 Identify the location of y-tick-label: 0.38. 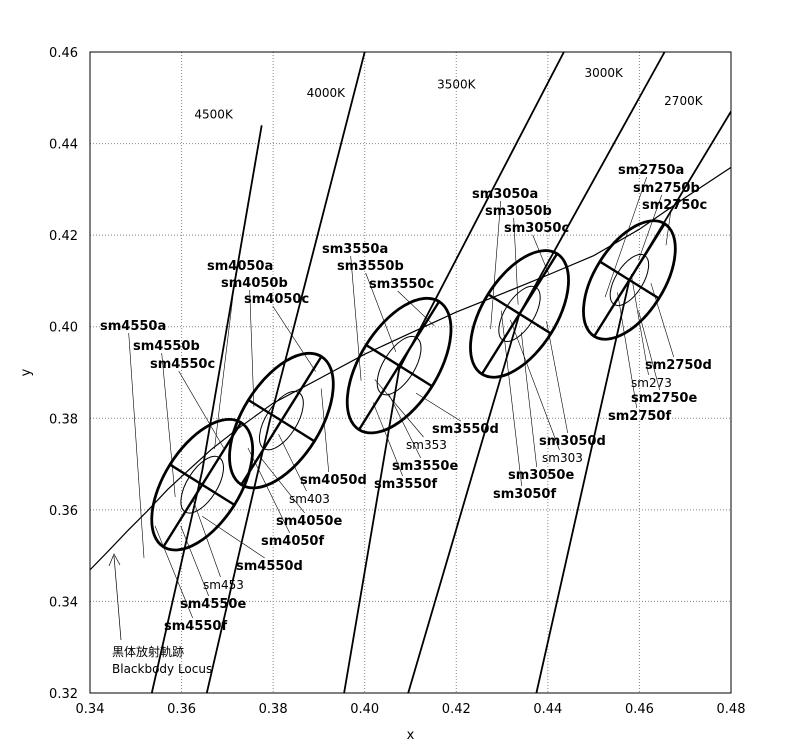
(63, 419).